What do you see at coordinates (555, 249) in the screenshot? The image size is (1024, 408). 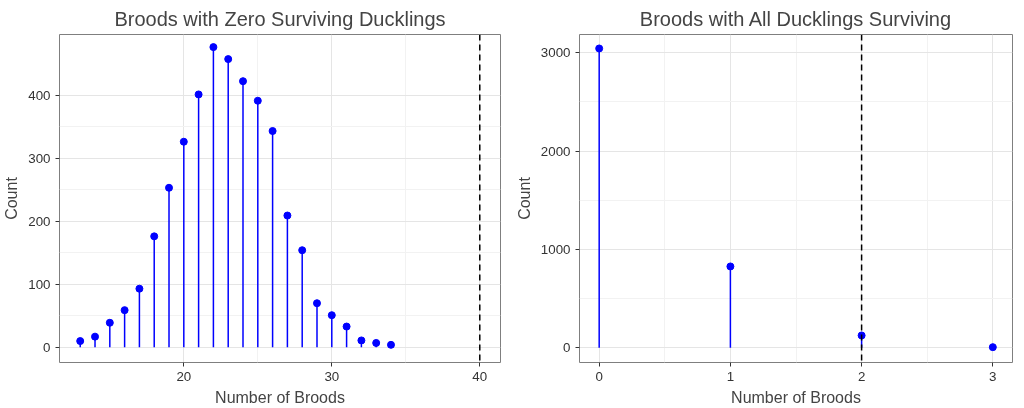 I see `y-tick-label: 1000` at bounding box center [555, 249].